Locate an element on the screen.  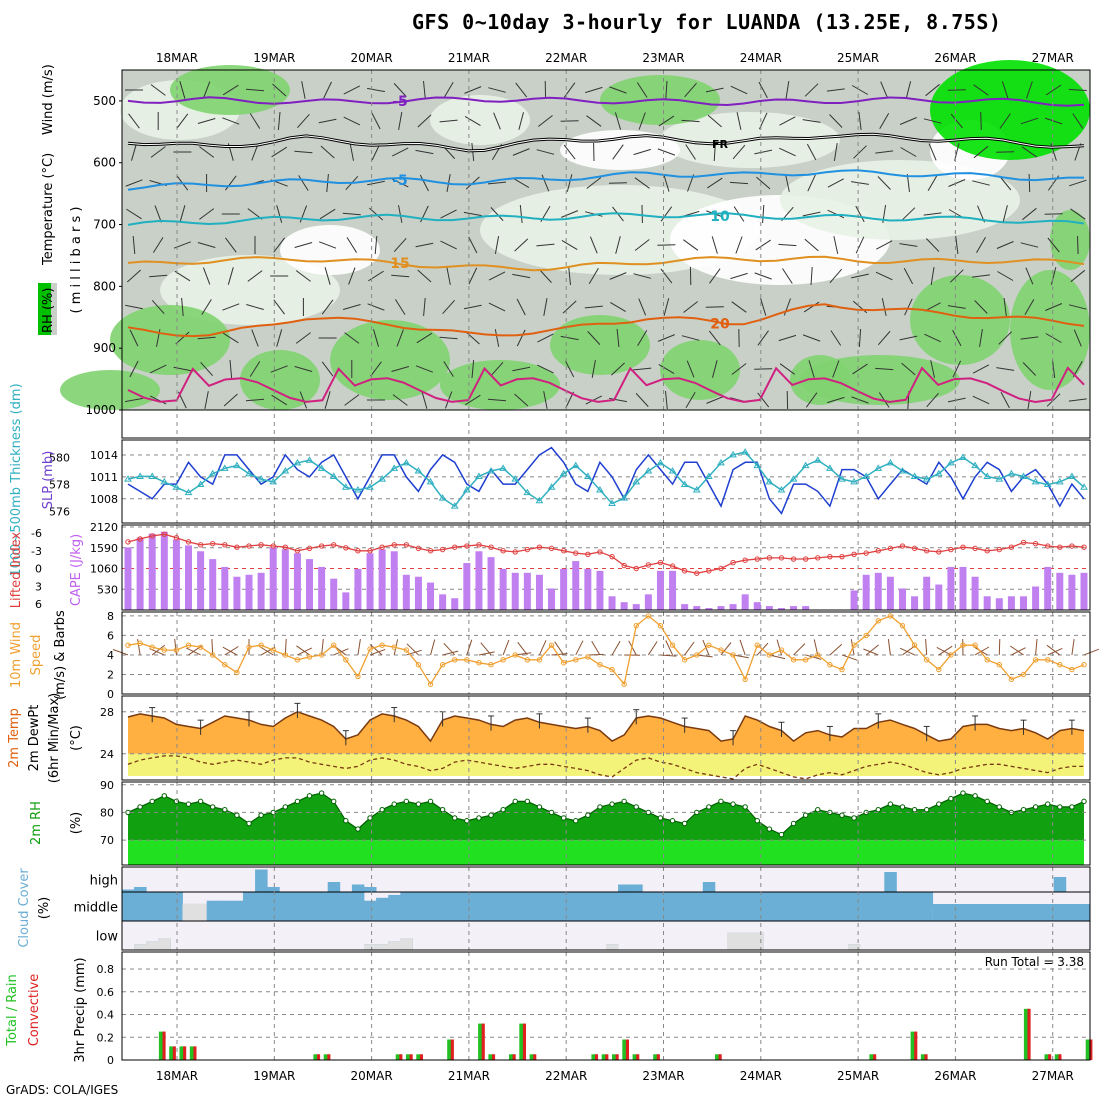
wind-tick-label: 2 is located at coordinates (110, 674).